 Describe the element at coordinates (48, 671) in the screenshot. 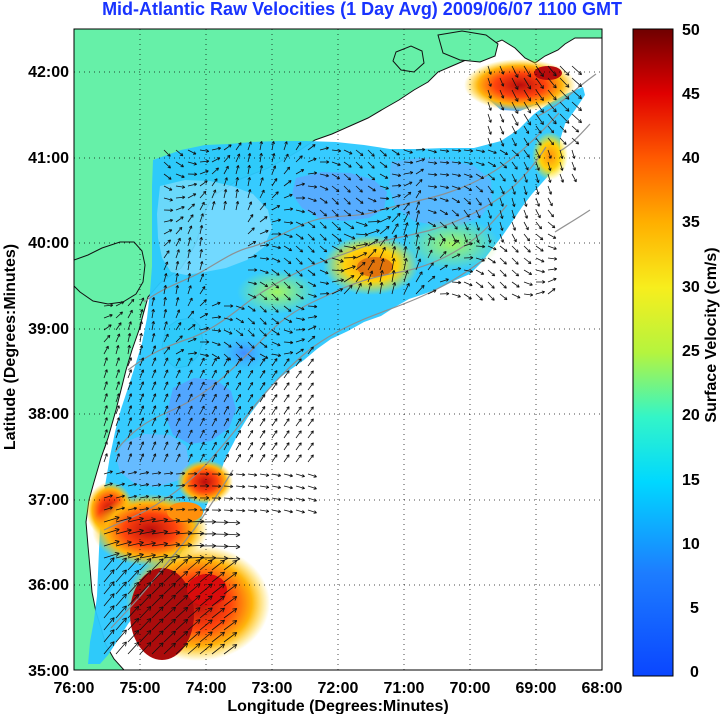

I see `y-tick-label: 35:00` at that location.